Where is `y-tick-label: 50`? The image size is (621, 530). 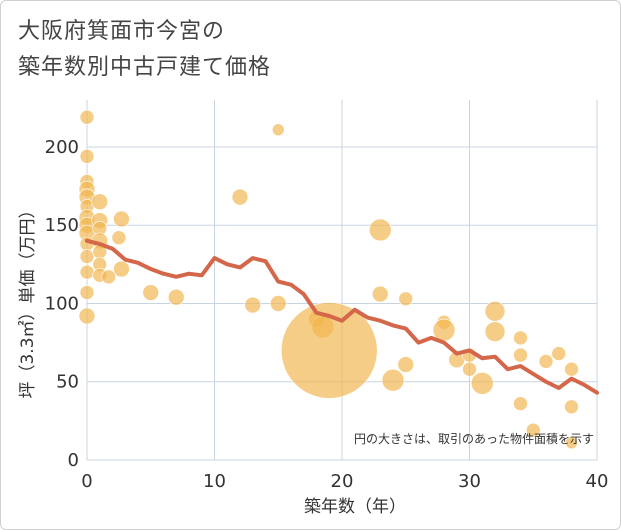
y-tick-label: 50 is located at coordinates (67, 382).